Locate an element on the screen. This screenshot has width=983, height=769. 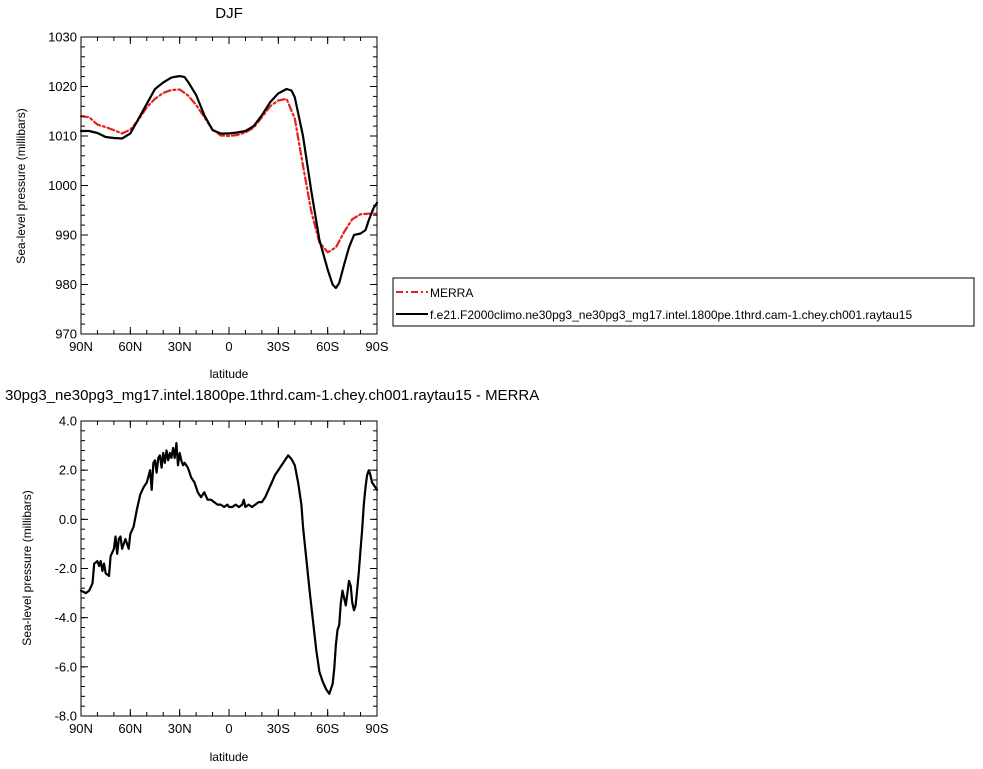
y-tick-label: 1030 is located at coordinates (62, 37).